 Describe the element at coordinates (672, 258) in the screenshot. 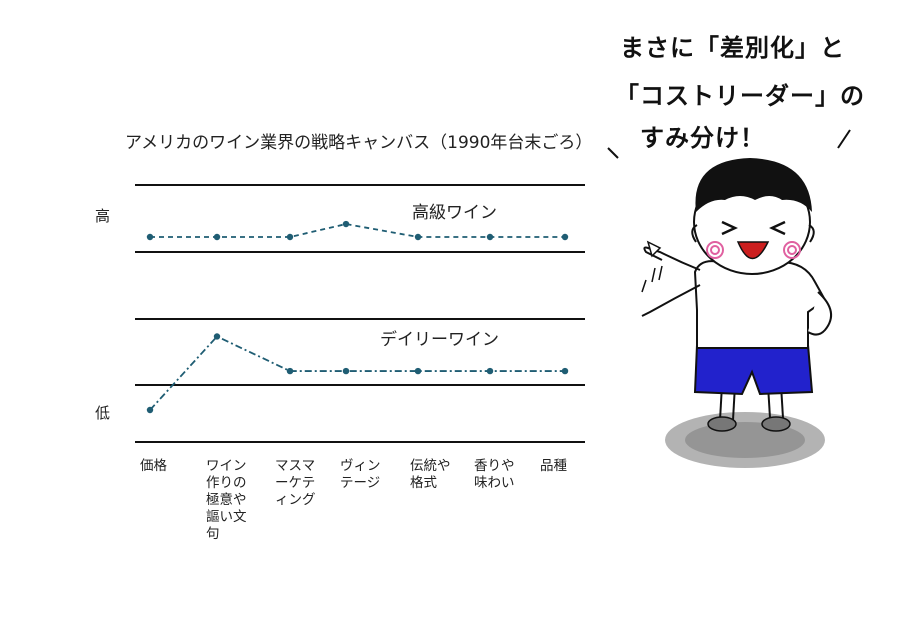

I see `pointing-arm` at that location.